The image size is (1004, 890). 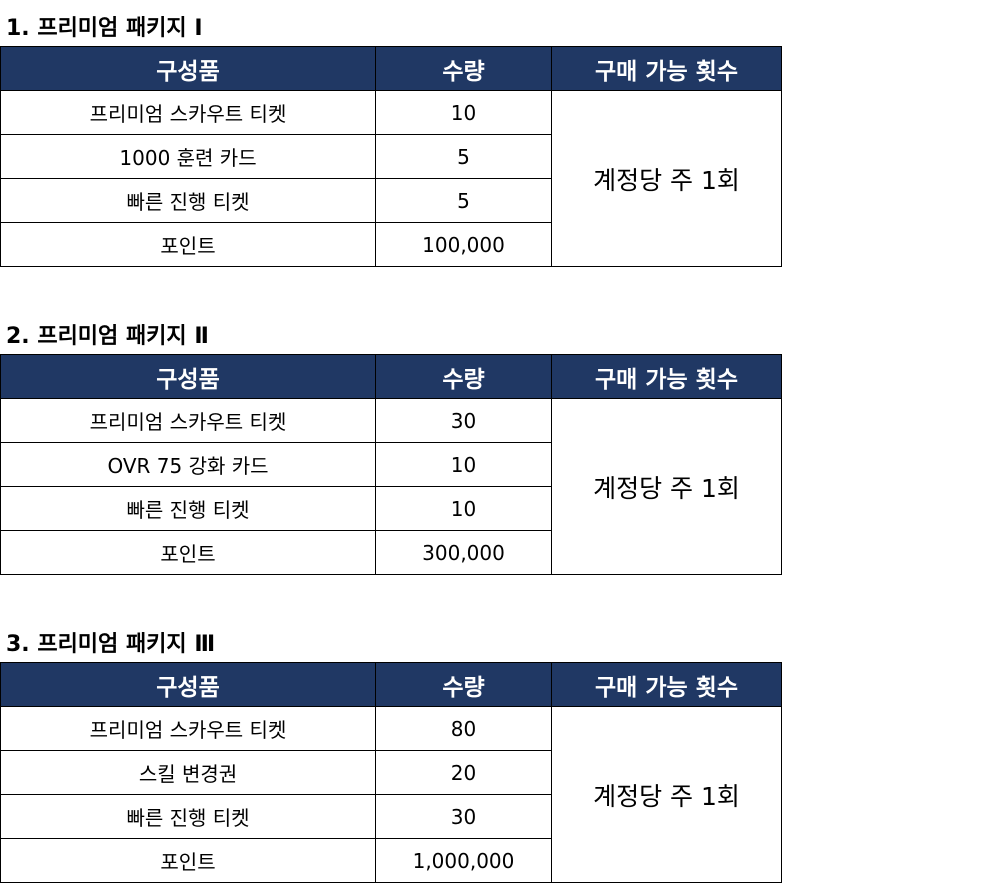 I want to click on table-row: 빠른 진행 티켓 10, so click(x=391, y=508).